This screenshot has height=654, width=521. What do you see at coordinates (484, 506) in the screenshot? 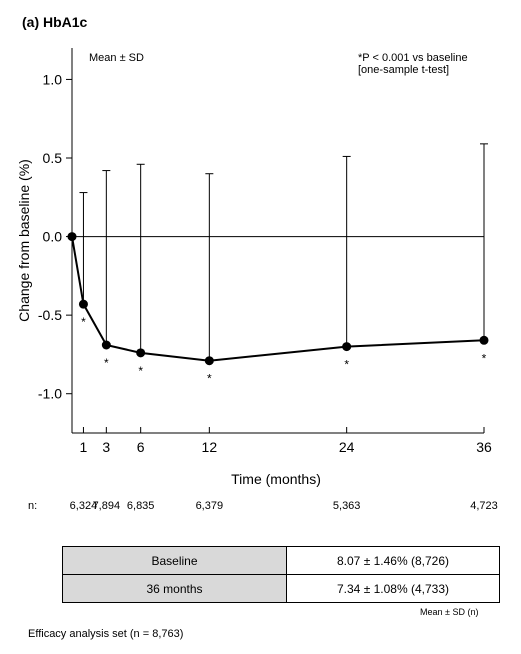
I see `sample-size-value: 4,723` at bounding box center [484, 506].